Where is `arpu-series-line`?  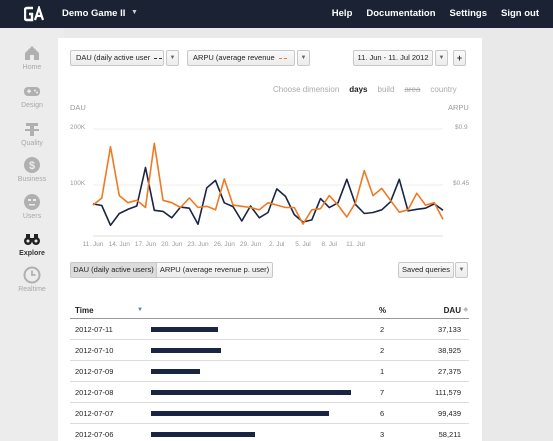
arpu-series-line is located at coordinates (268, 183).